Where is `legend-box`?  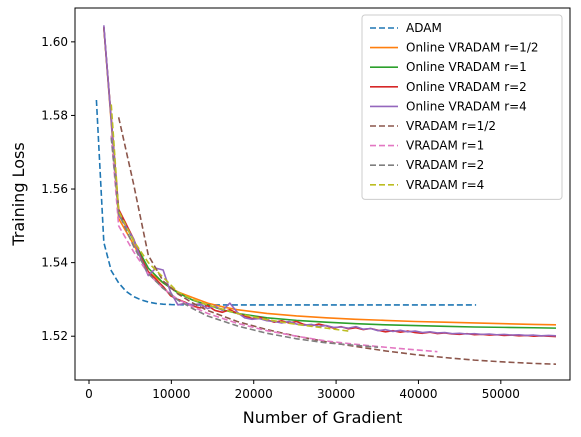
legend-box is located at coordinates (462, 107).